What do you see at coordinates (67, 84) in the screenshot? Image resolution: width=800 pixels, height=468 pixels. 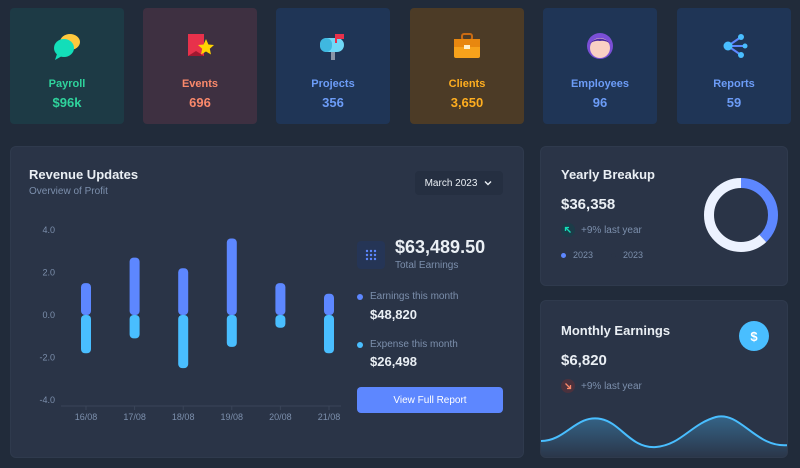 I see `stat-label: Payroll` at bounding box center [67, 84].